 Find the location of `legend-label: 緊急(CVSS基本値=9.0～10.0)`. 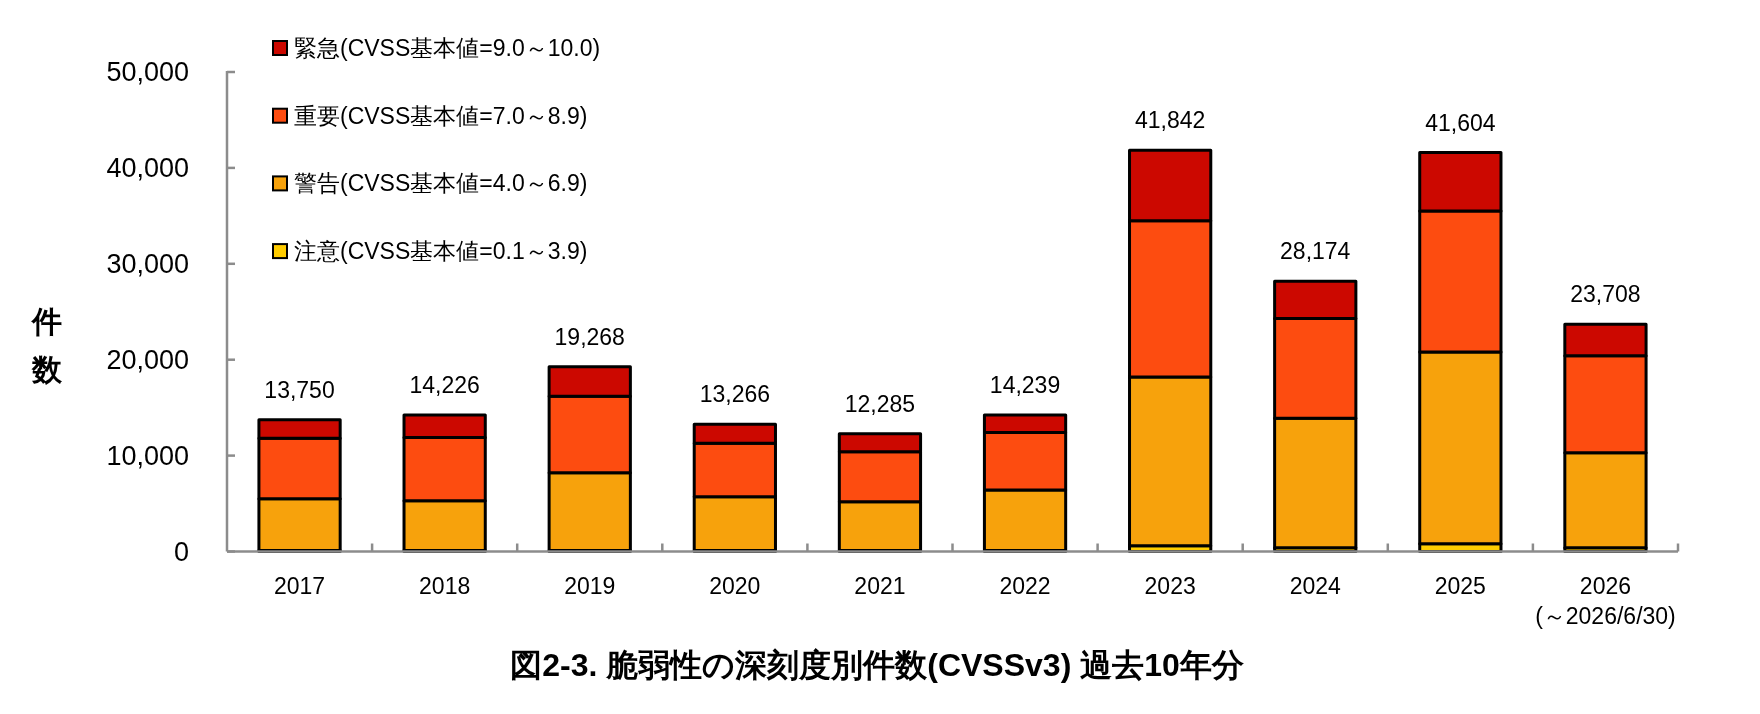

legend-label: 緊急(CVSS基本値=9.0～10.0) is located at coordinates (447, 48).